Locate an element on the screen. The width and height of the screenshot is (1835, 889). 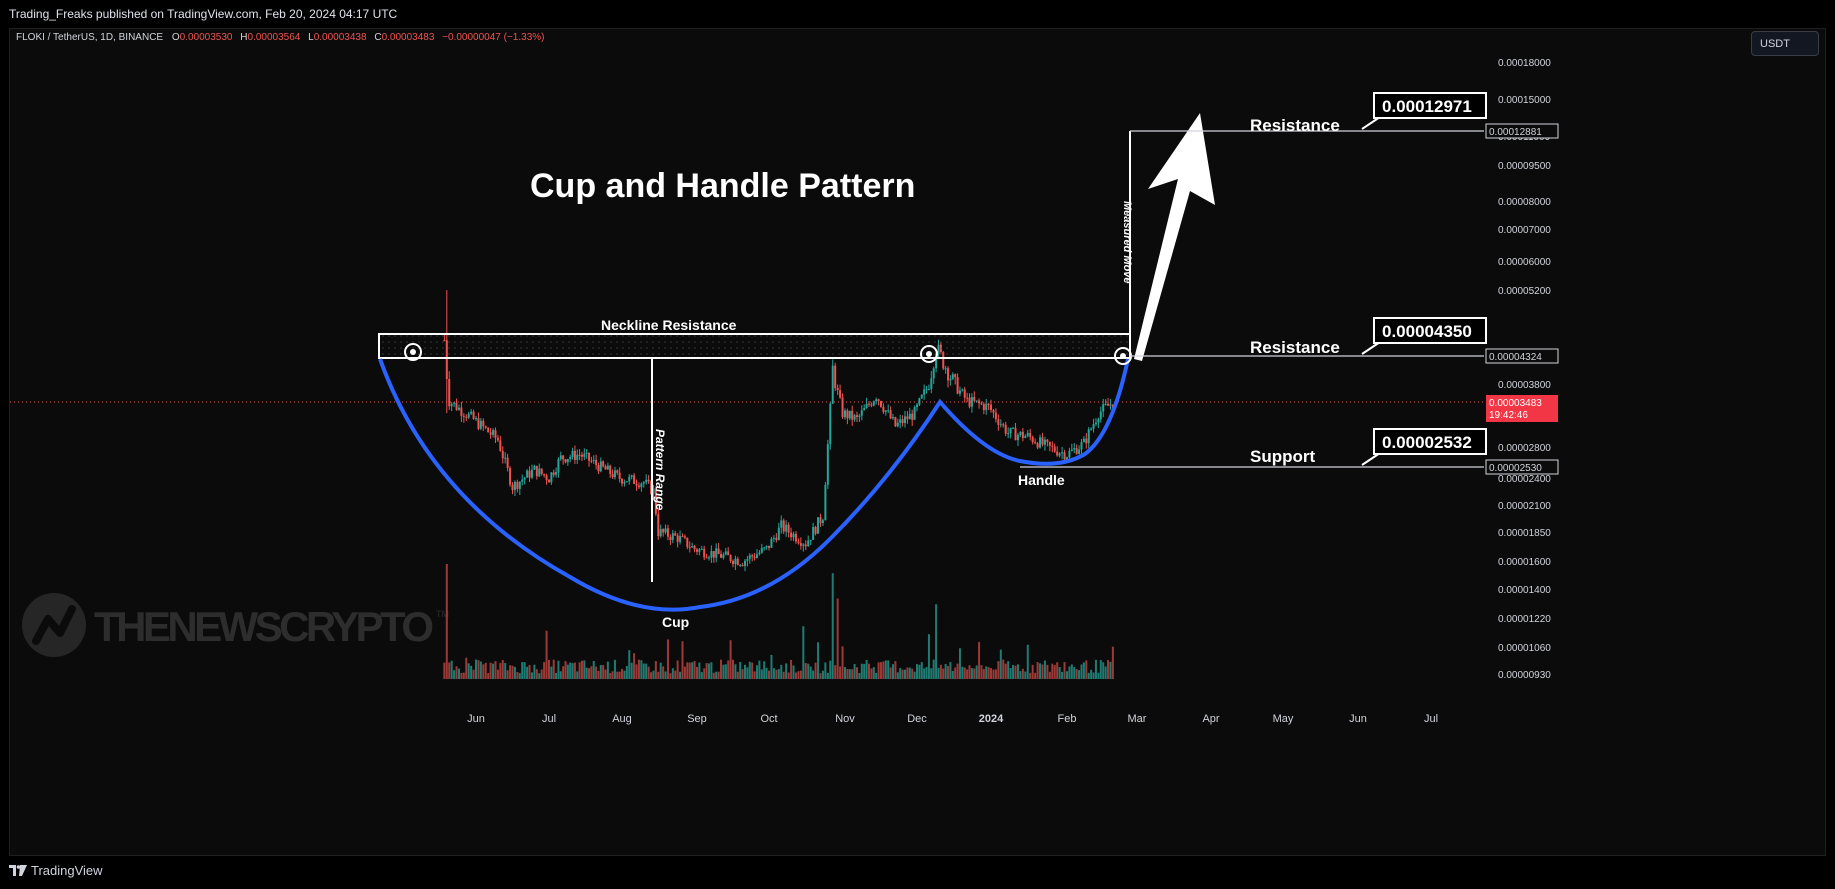
price-tick-label: 0.00003800 is located at coordinates (1524, 385).